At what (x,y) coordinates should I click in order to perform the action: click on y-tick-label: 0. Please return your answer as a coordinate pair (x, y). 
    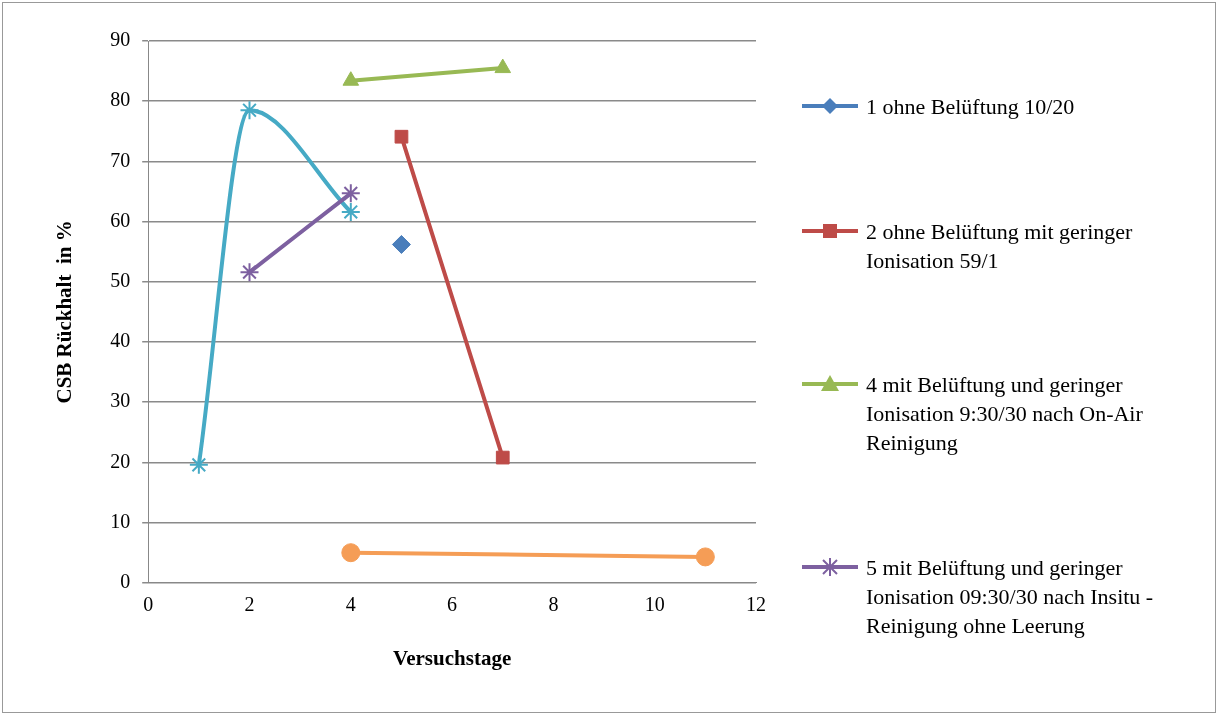
    Looking at the image, I should click on (125, 581).